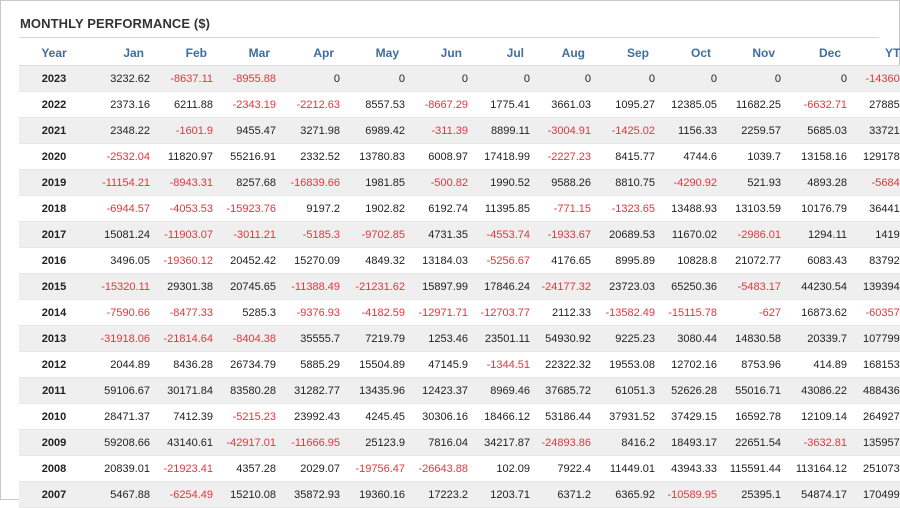  What do you see at coordinates (121, 364) in the screenshot?
I see `month-value-cell: 2044.89` at bounding box center [121, 364].